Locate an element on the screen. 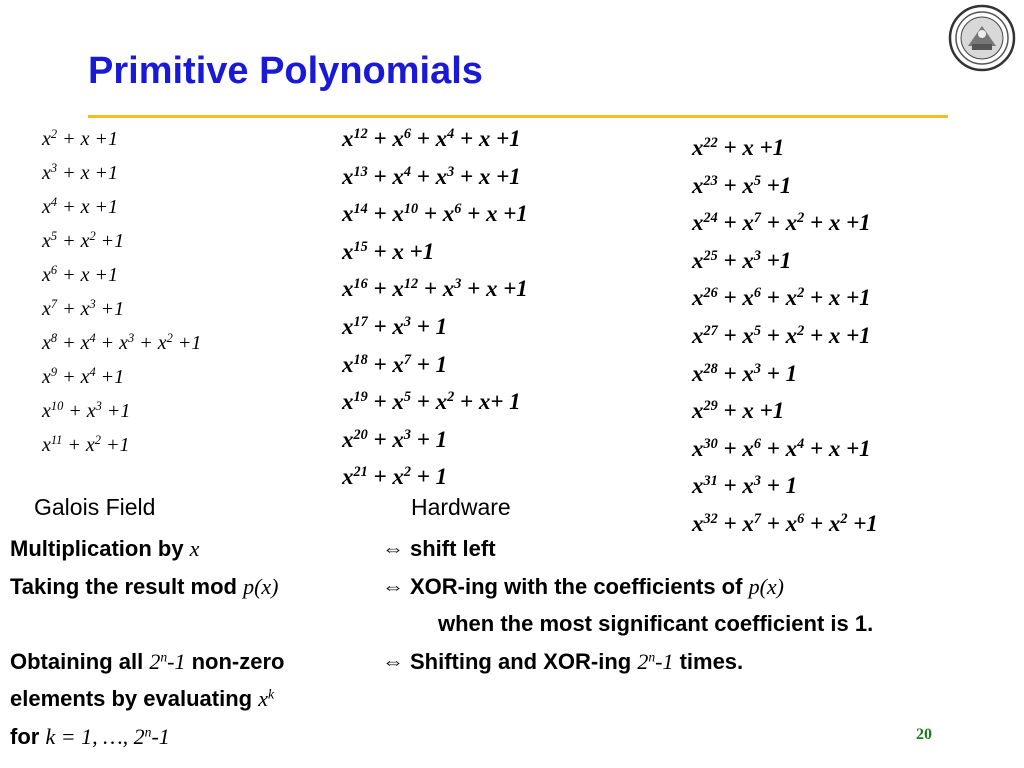 This screenshot has height=768, width=1024. polynomial-item: x28 + x3 + 1 is located at coordinates (745, 373).